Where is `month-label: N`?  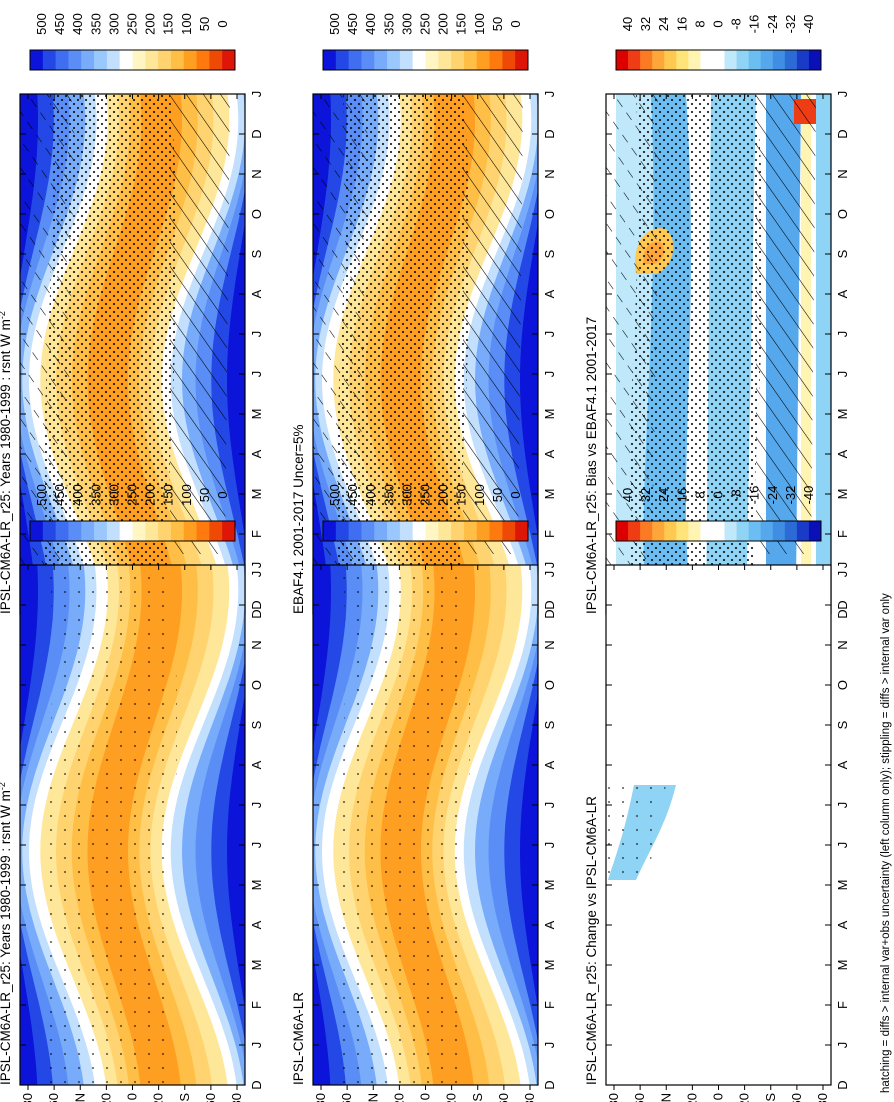 month-label: N is located at coordinates (549, 173).